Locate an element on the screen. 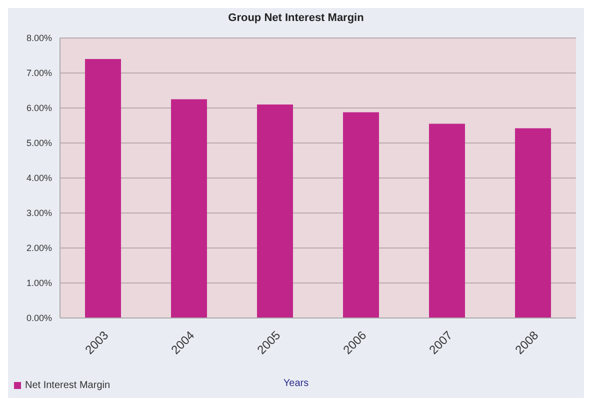 This screenshot has width=592, height=406. y-tick-label: 4.00% is located at coordinates (39, 178).